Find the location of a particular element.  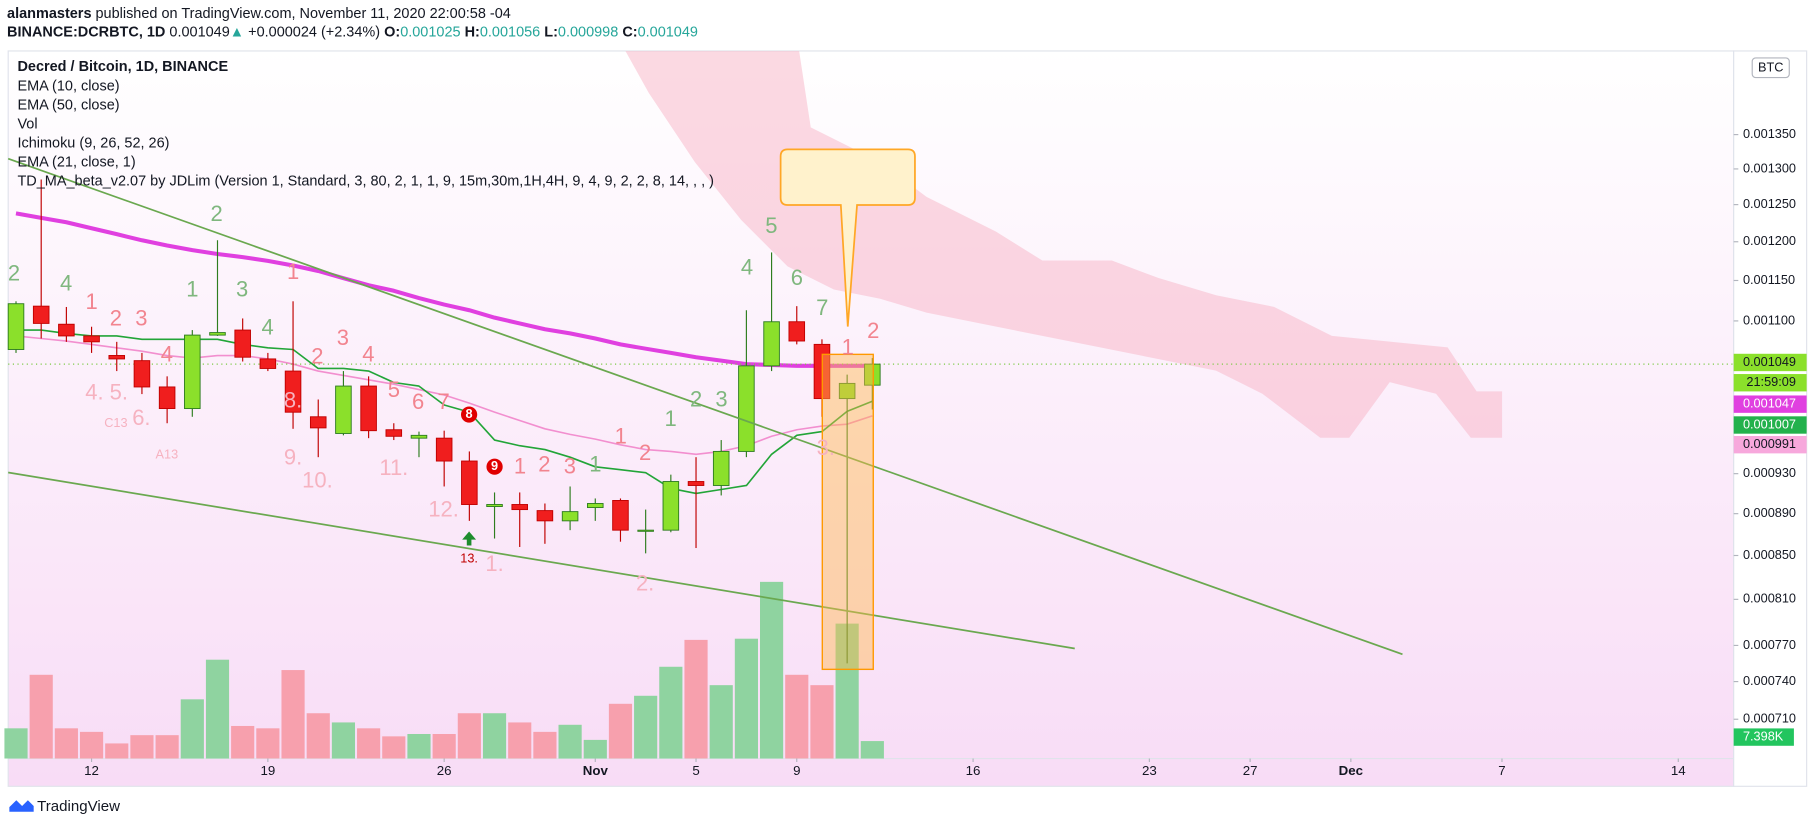

q-key: L: is located at coordinates (551, 32).